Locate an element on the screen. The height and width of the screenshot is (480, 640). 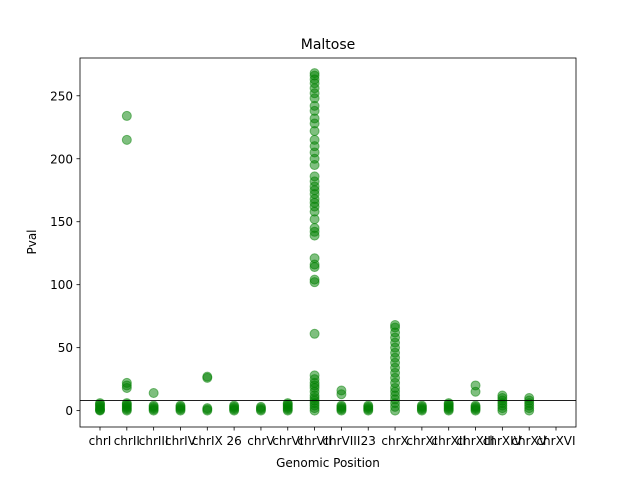
x-tick-label: chrVI is located at coordinates (287, 441).